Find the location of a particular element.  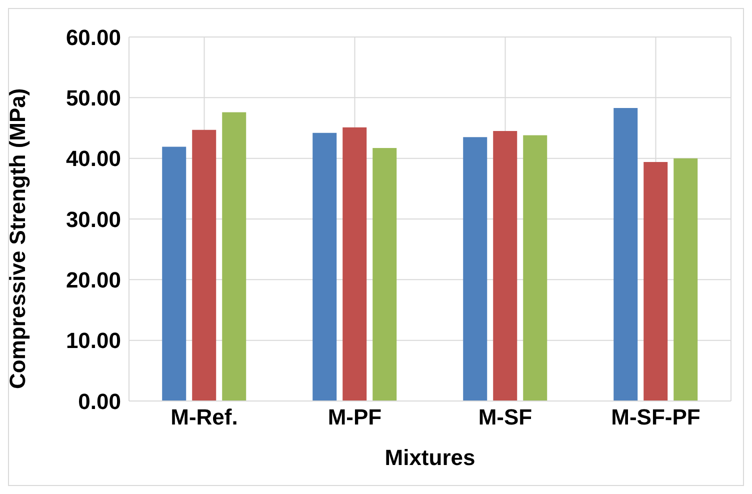

y-tick-label: 0.00 is located at coordinates (99, 401).